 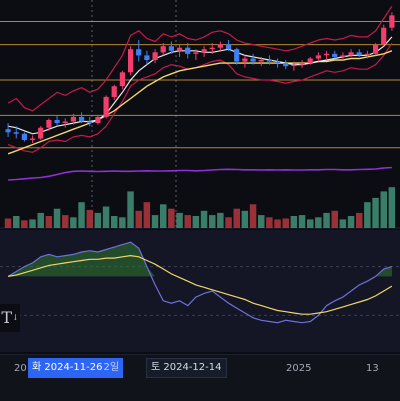 I want to click on time-tick: 2025, so click(x=299, y=368).